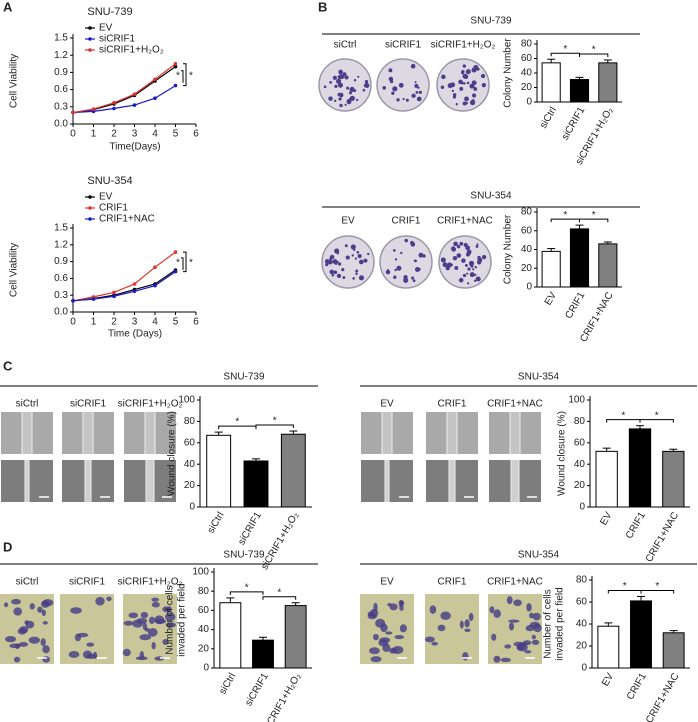 This screenshot has width=698, height=722. I want to click on y-tick-label: 60, so click(580, 442).